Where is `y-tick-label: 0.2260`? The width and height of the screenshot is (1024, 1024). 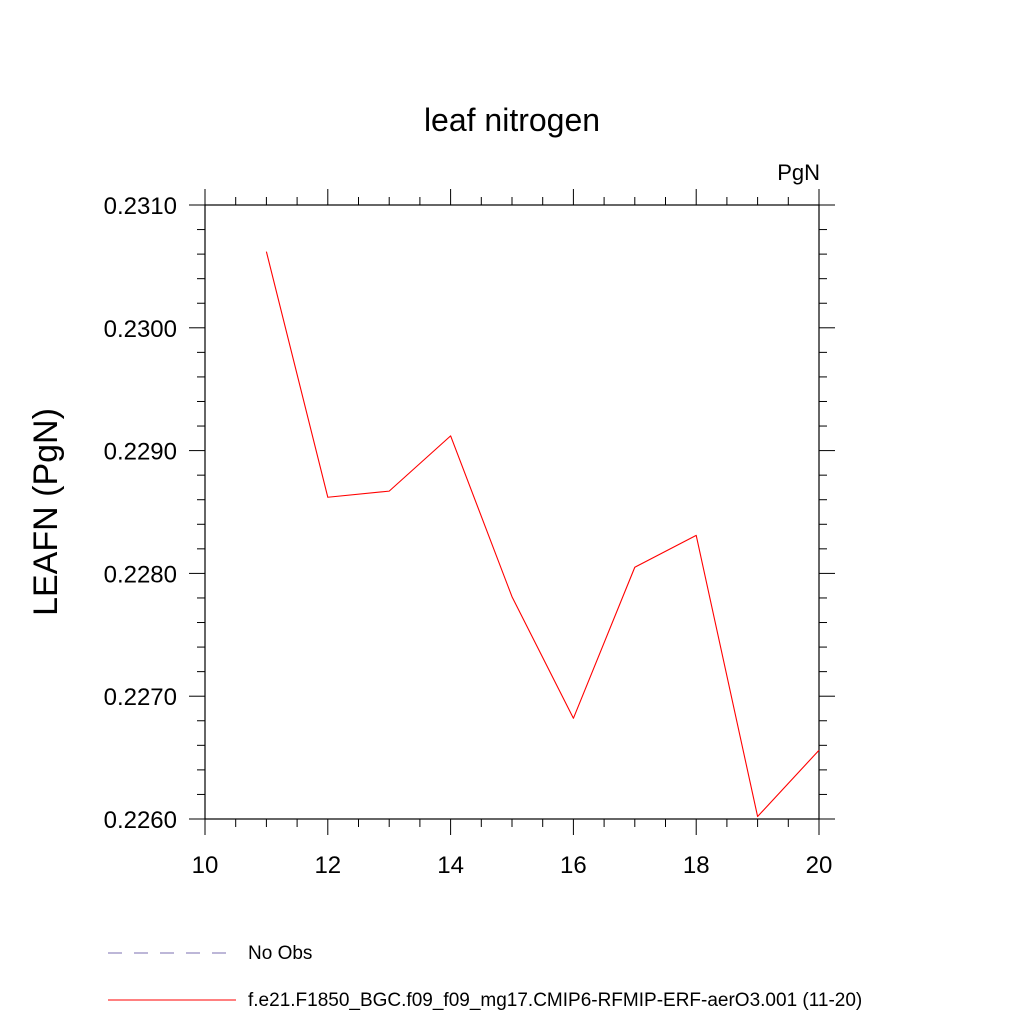 y-tick-label: 0.2260 is located at coordinates (140, 820).